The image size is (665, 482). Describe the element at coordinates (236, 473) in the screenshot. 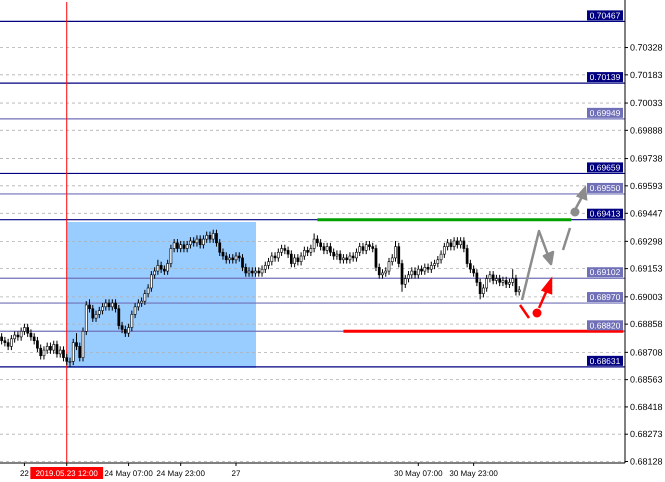

I see `x-tick-label: 27` at that location.